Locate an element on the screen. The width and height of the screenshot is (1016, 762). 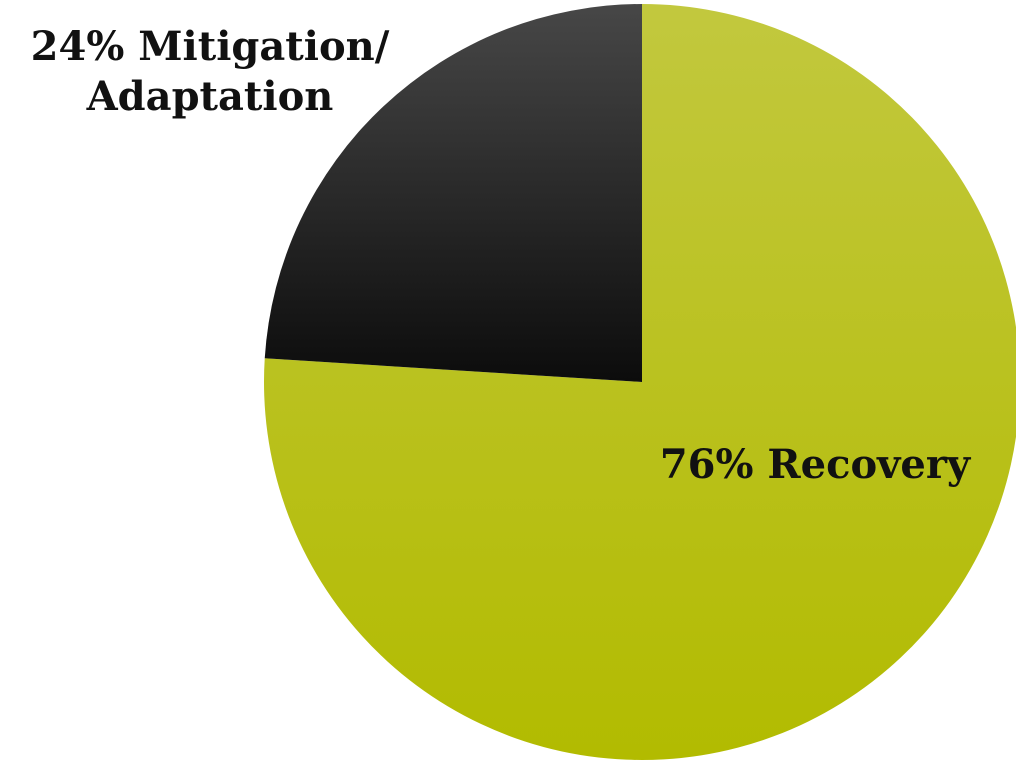
slice-label-1: 24% Mitigation/Adaptation is located at coordinates (210, 71).